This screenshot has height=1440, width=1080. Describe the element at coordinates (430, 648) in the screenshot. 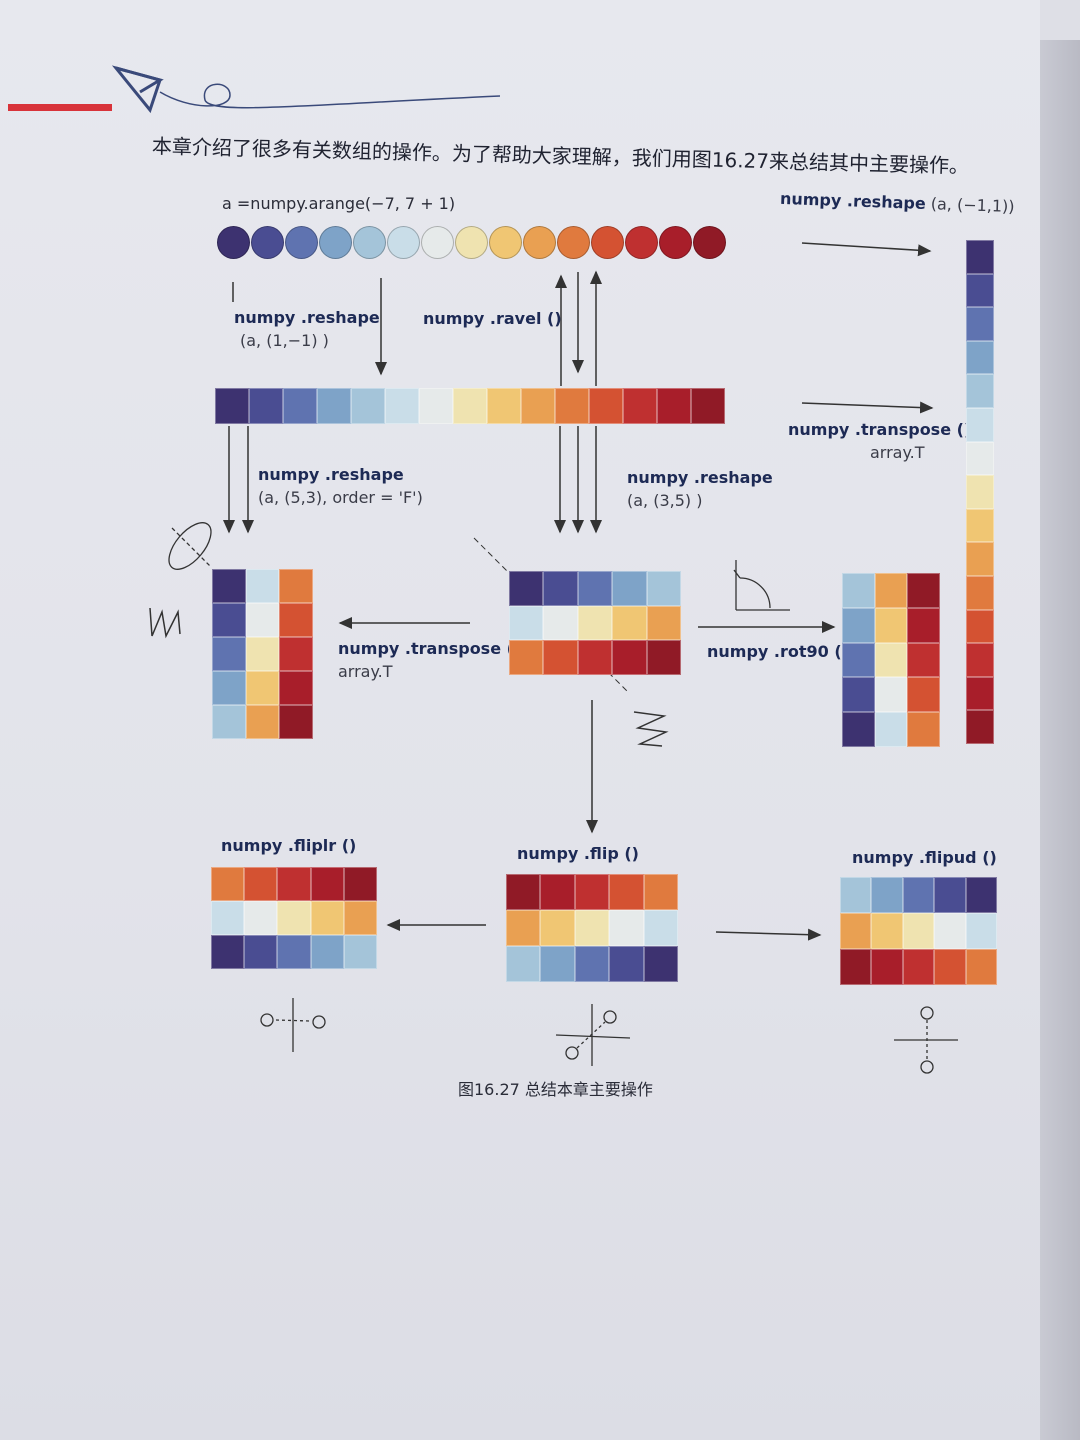

I see `transpose-mid-fn: numpy .transpose ()` at that location.